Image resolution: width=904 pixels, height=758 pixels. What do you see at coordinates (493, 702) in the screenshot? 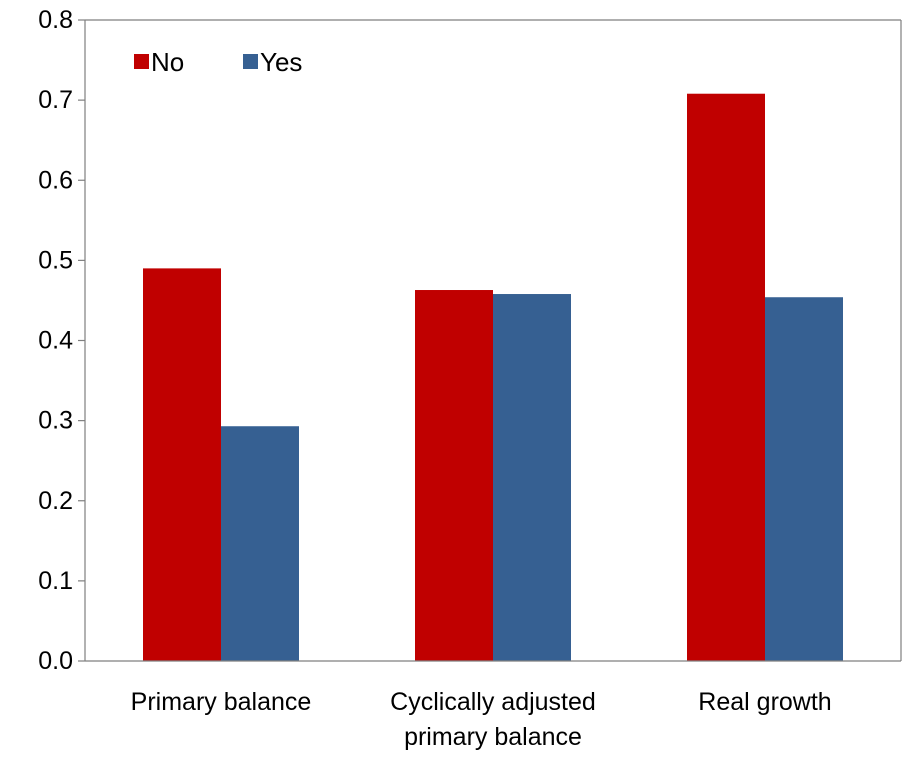
I see `x-tick-label-line: Cyclically adjusted` at bounding box center [493, 702].